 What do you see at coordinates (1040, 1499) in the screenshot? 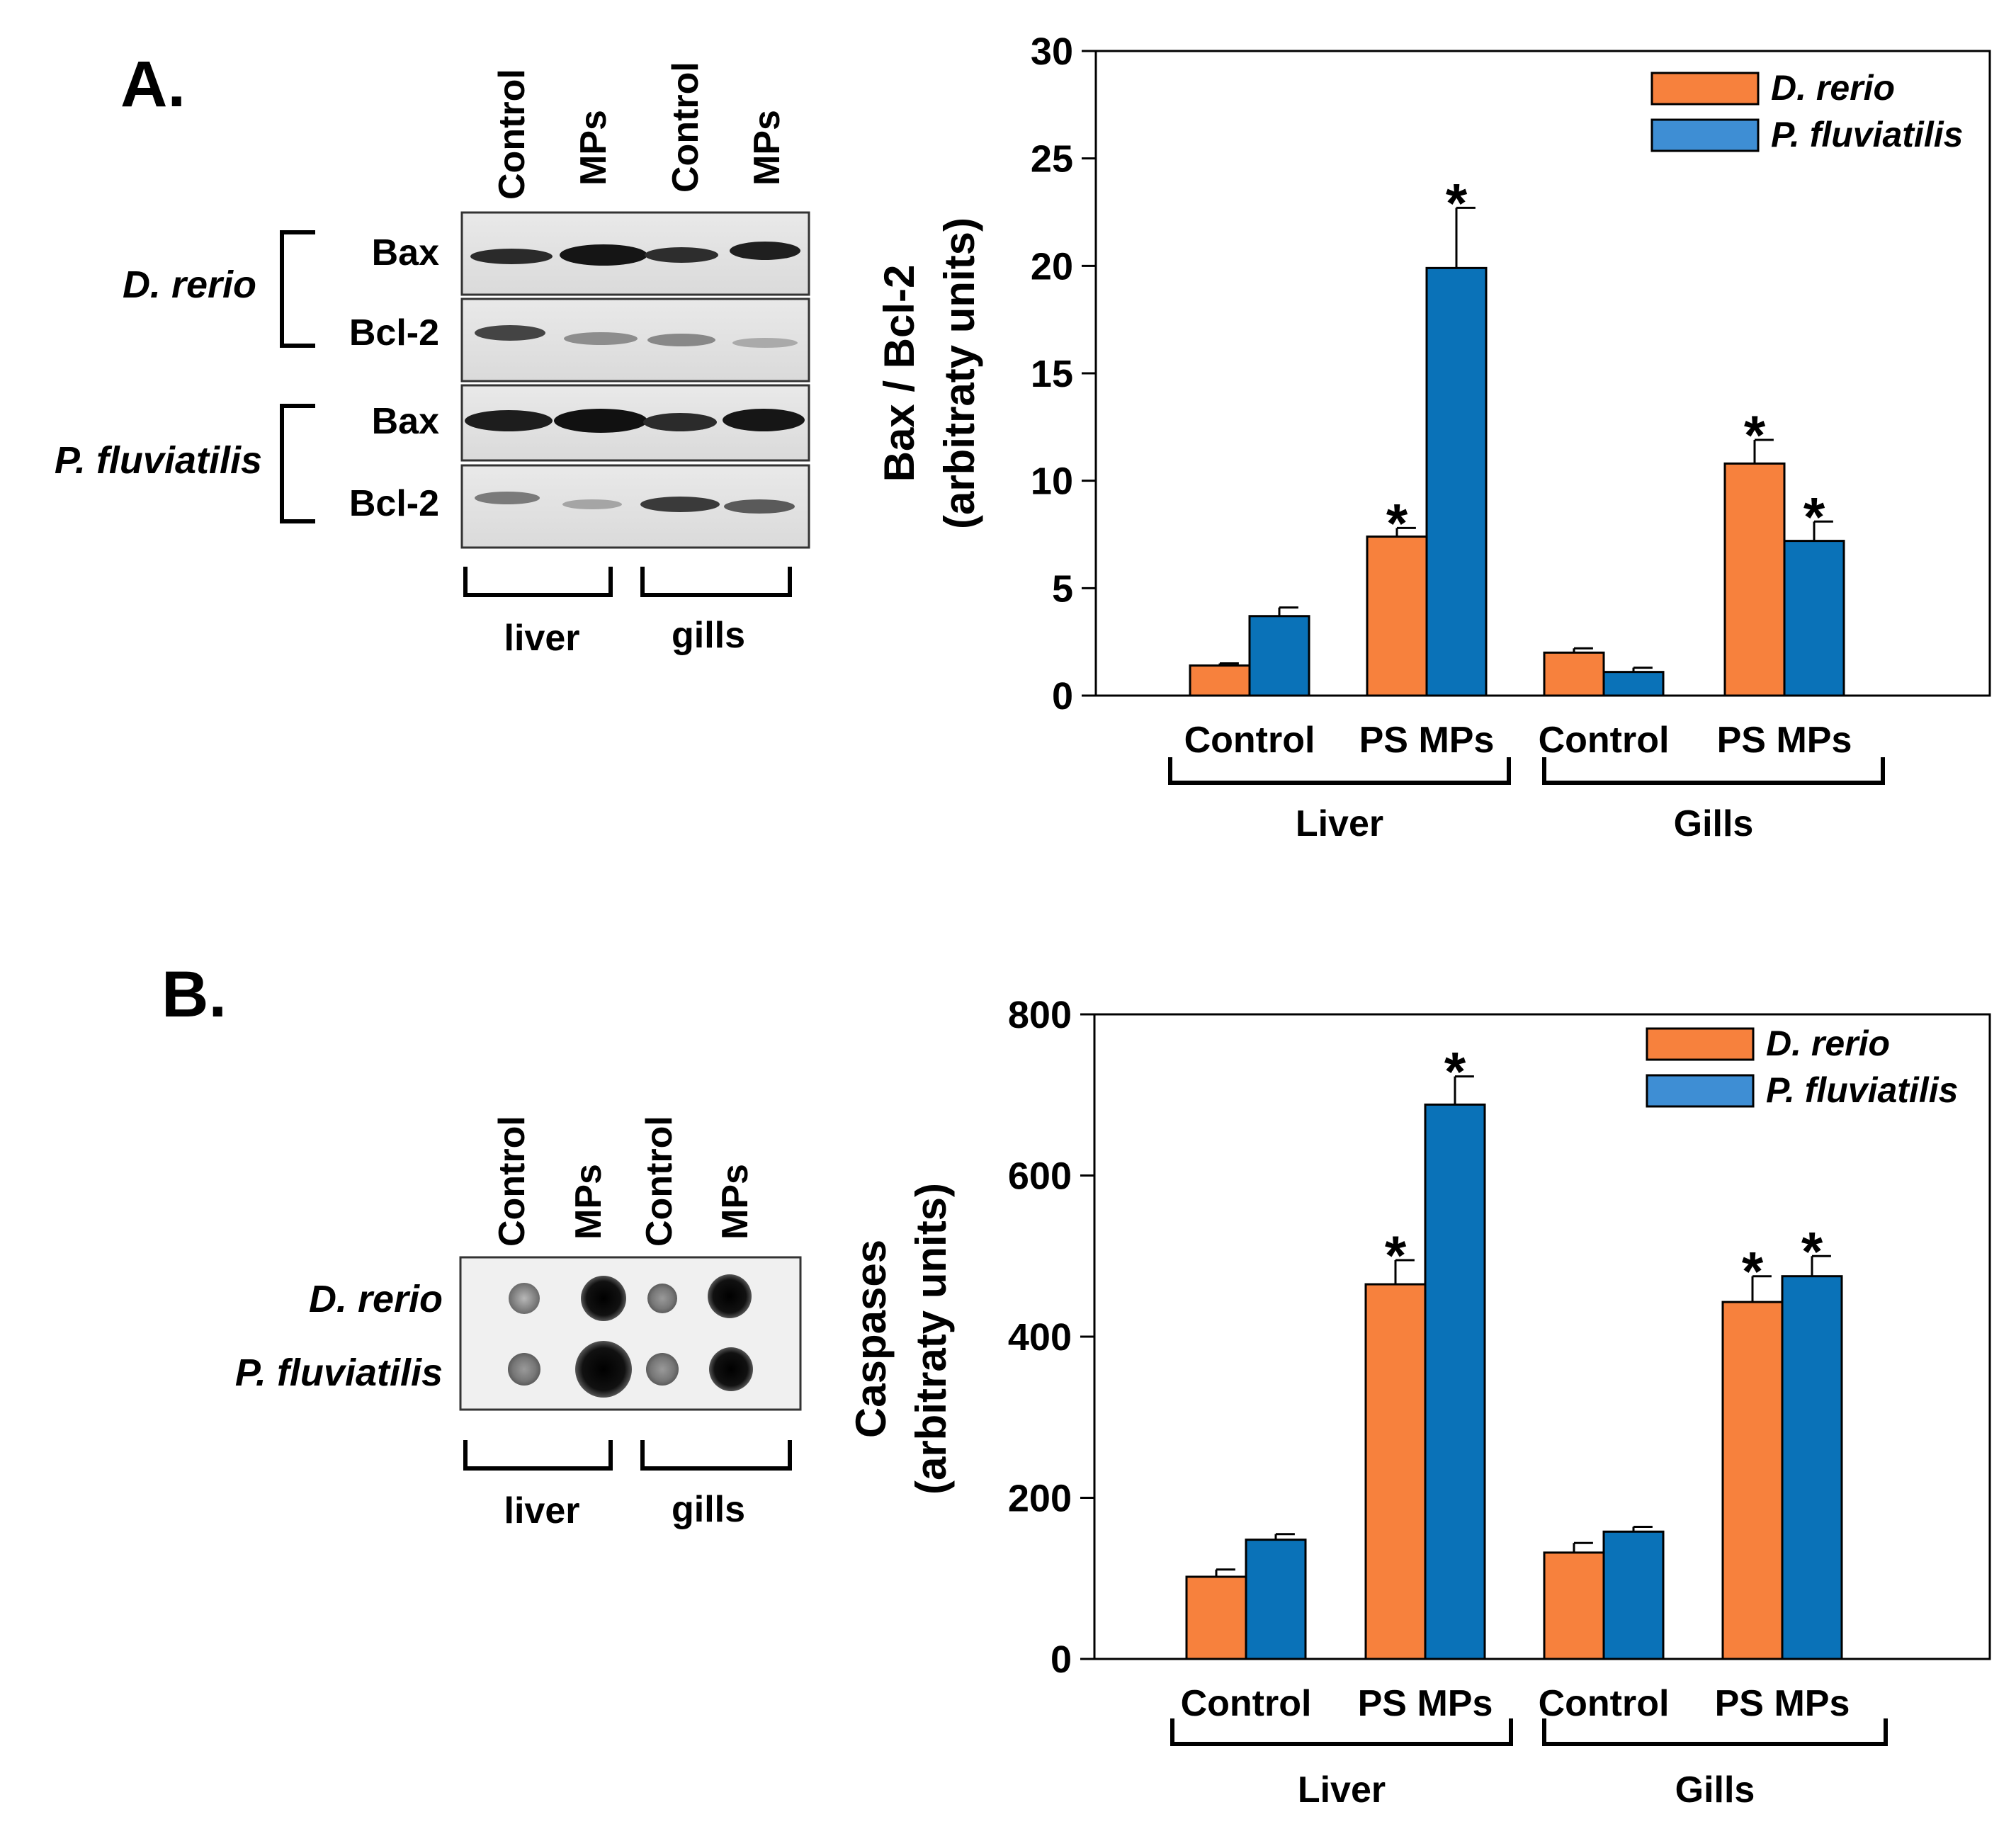
I see `y-tick-label: 200` at bounding box center [1040, 1499].